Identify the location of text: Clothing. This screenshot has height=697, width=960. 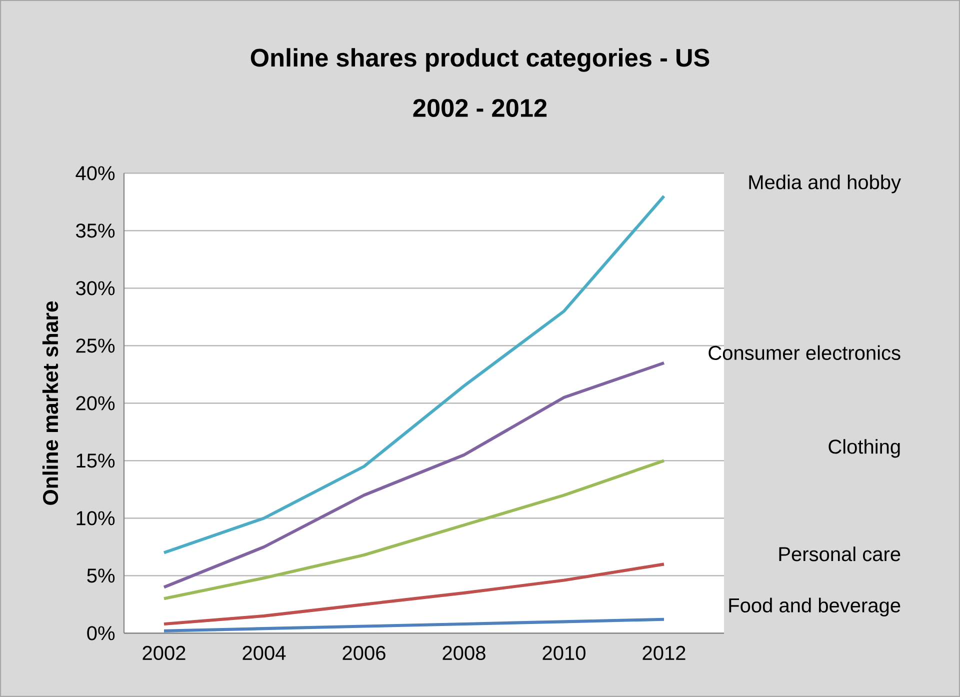
(864, 448).